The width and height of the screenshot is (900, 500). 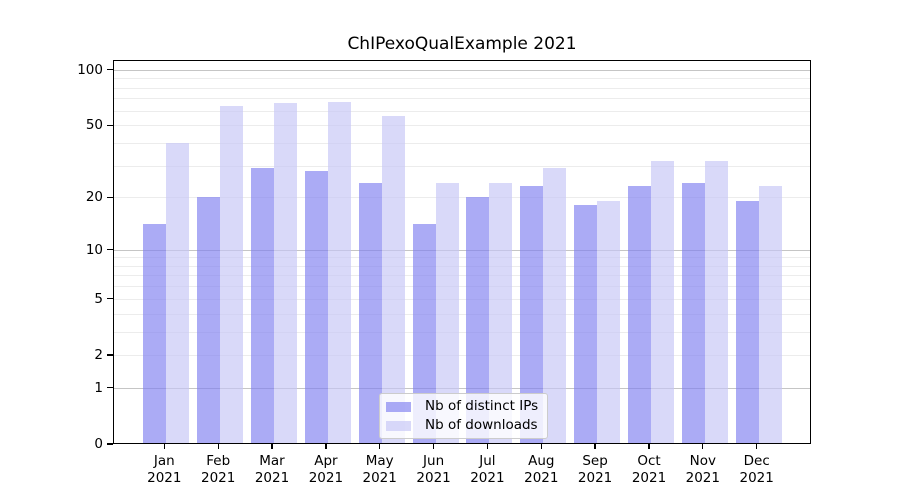 I want to click on x-tick-label: Oct 2021, so click(x=649, y=469).